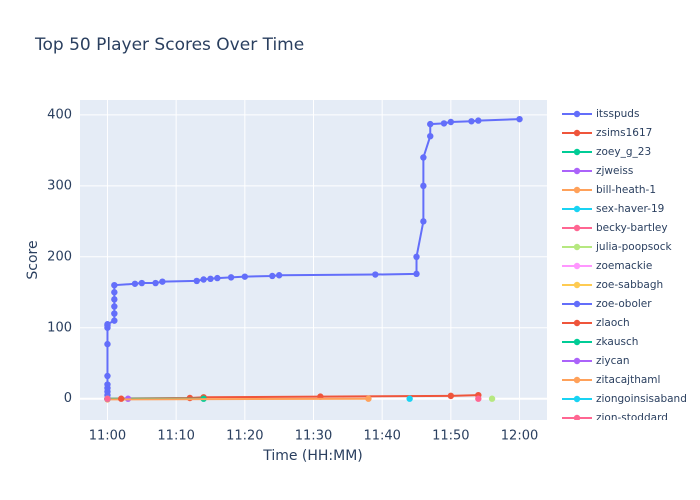 The width and height of the screenshot is (700, 500). Describe the element at coordinates (630, 209) in the screenshot. I see `legend-label: sex-haver-19` at that location.